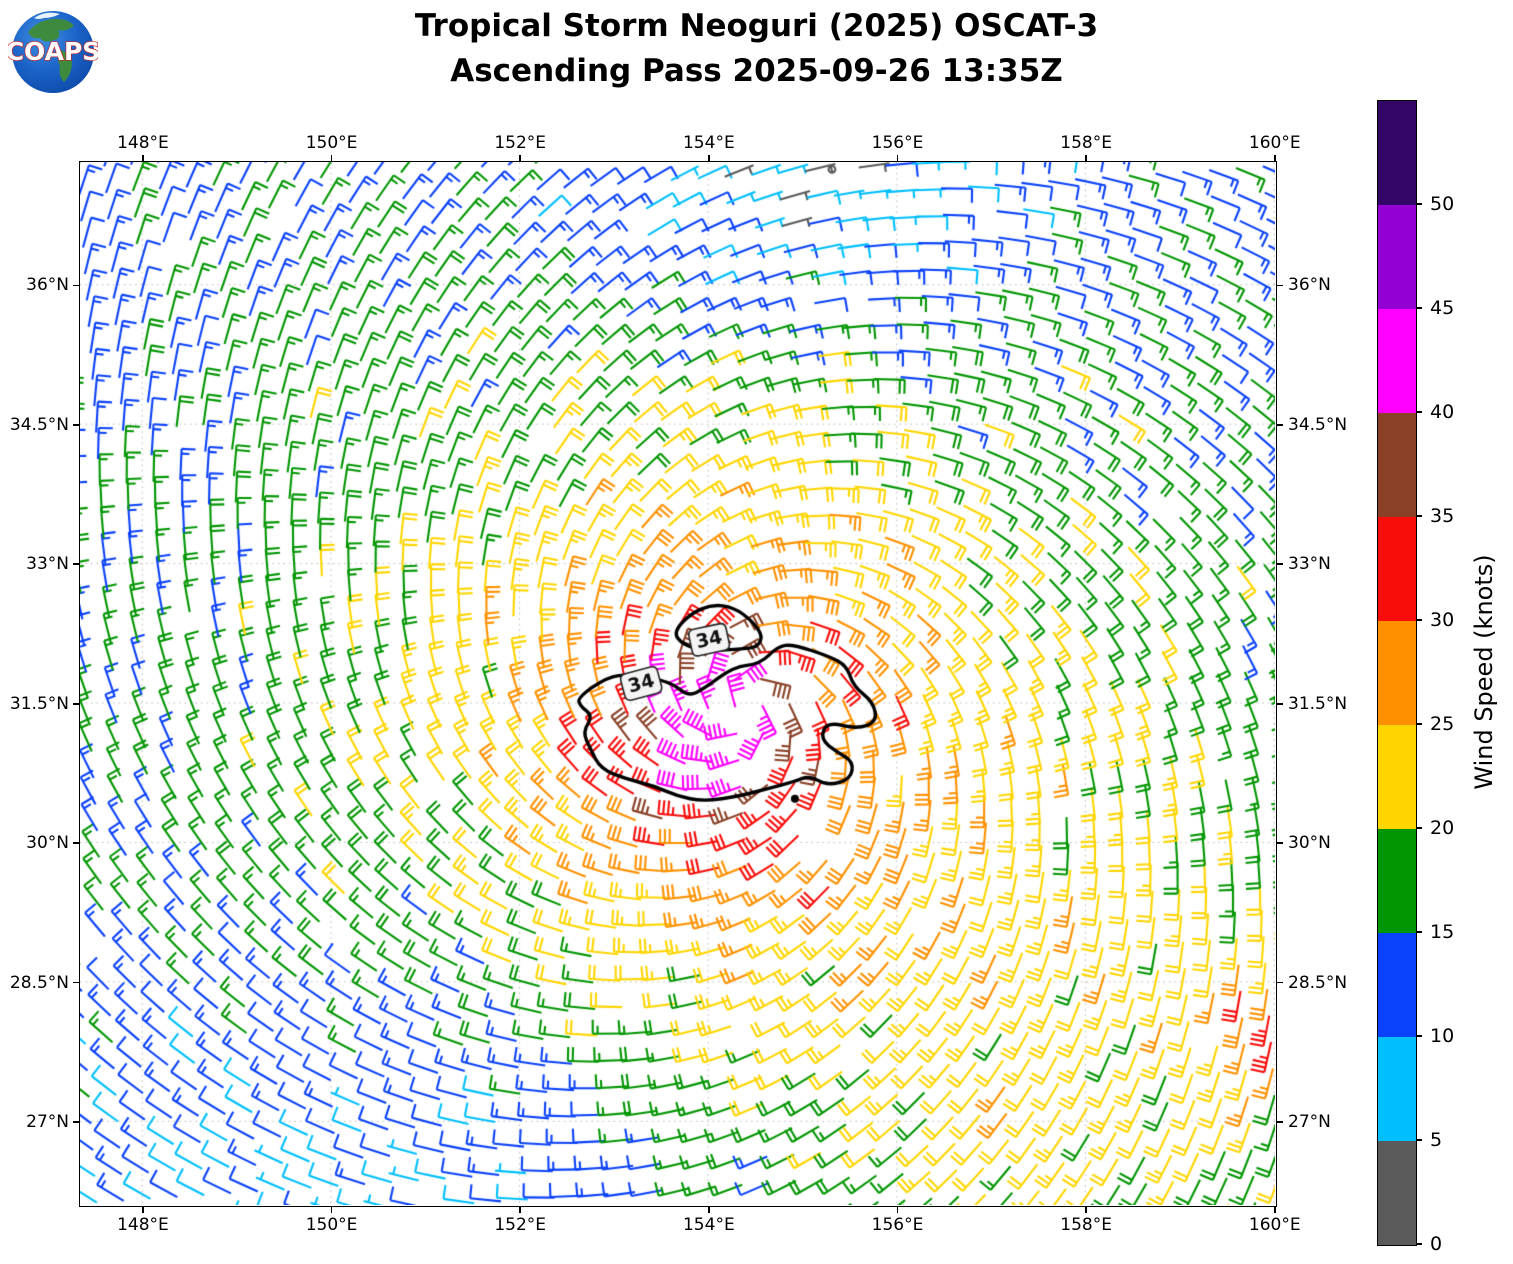  What do you see at coordinates (1442, 620) in the screenshot?
I see `colorbar-tick-label: 30` at bounding box center [1442, 620].